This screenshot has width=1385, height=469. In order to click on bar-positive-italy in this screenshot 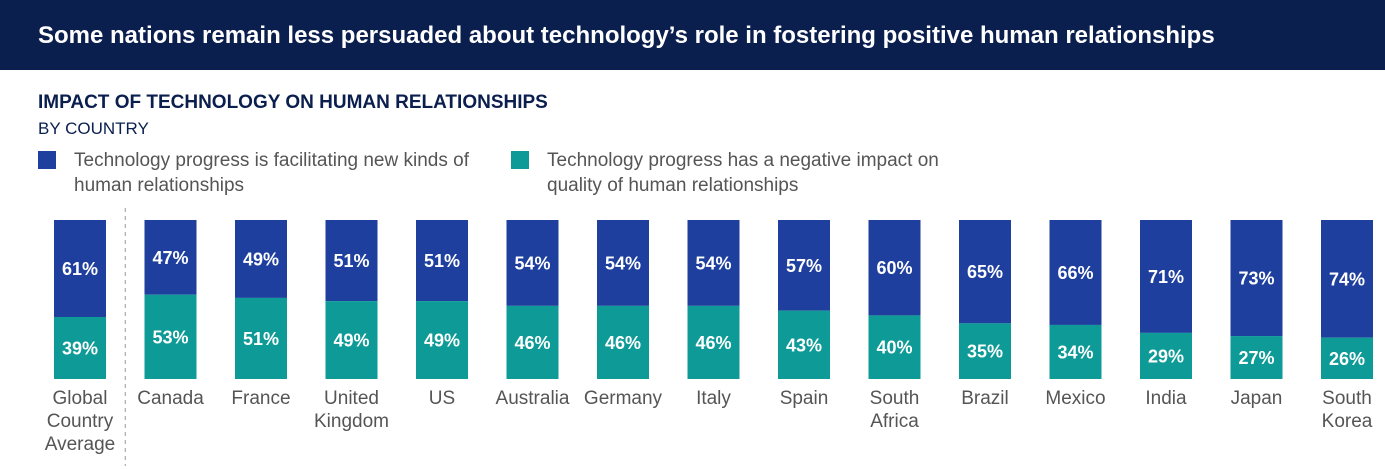, I will do `click(713, 263)`.